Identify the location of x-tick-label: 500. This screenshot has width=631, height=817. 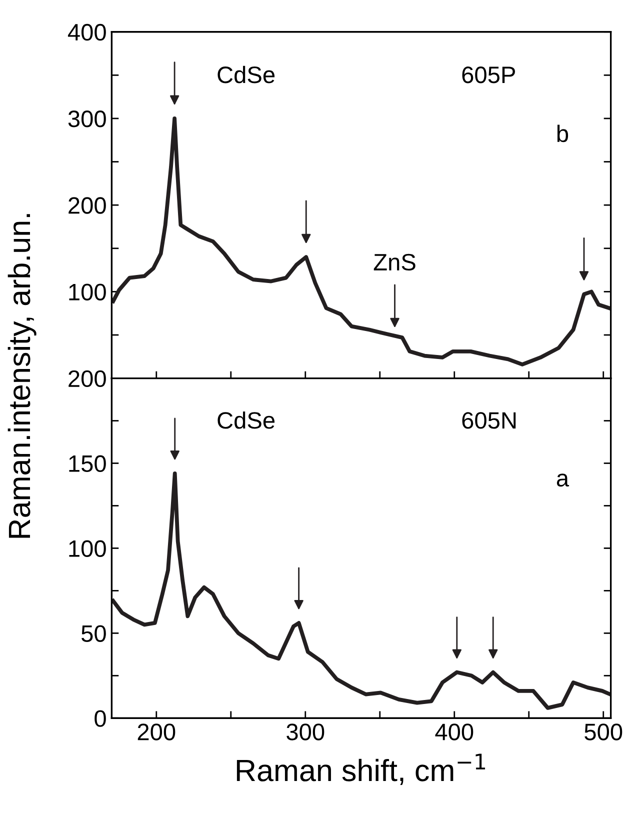
(603, 732).